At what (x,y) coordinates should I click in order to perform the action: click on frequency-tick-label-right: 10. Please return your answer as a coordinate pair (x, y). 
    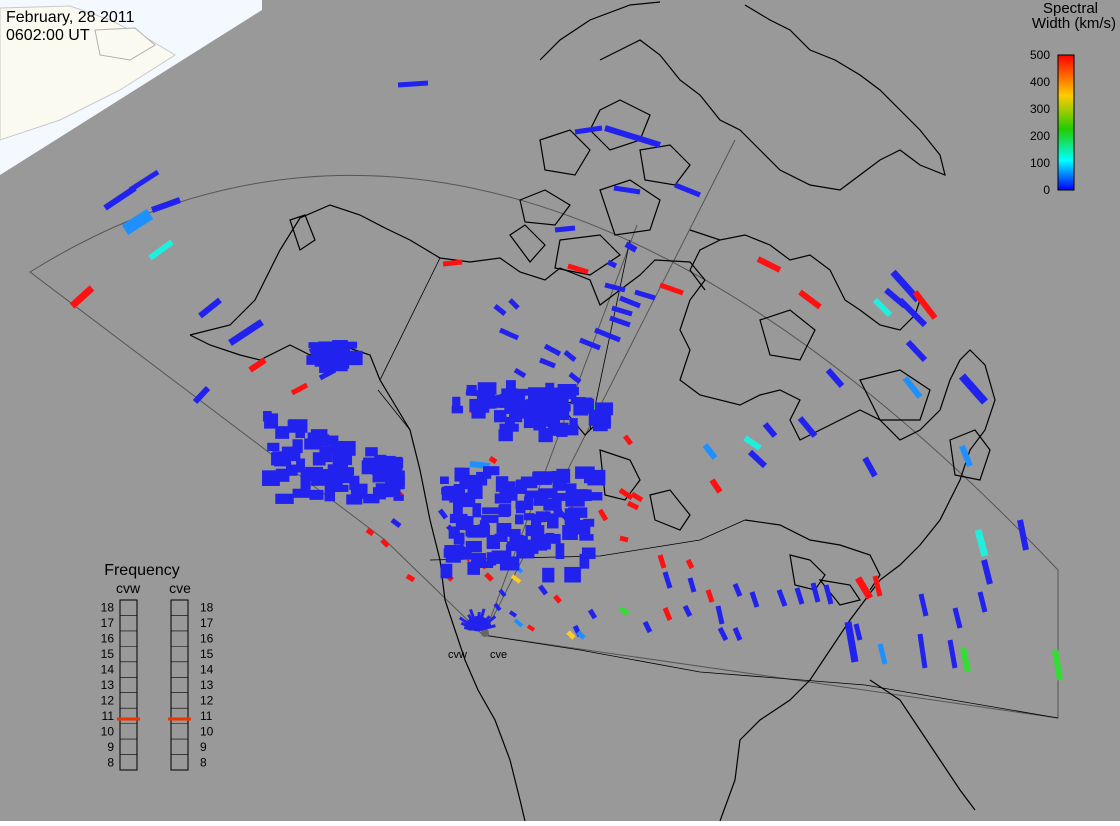
    Looking at the image, I should click on (207, 731).